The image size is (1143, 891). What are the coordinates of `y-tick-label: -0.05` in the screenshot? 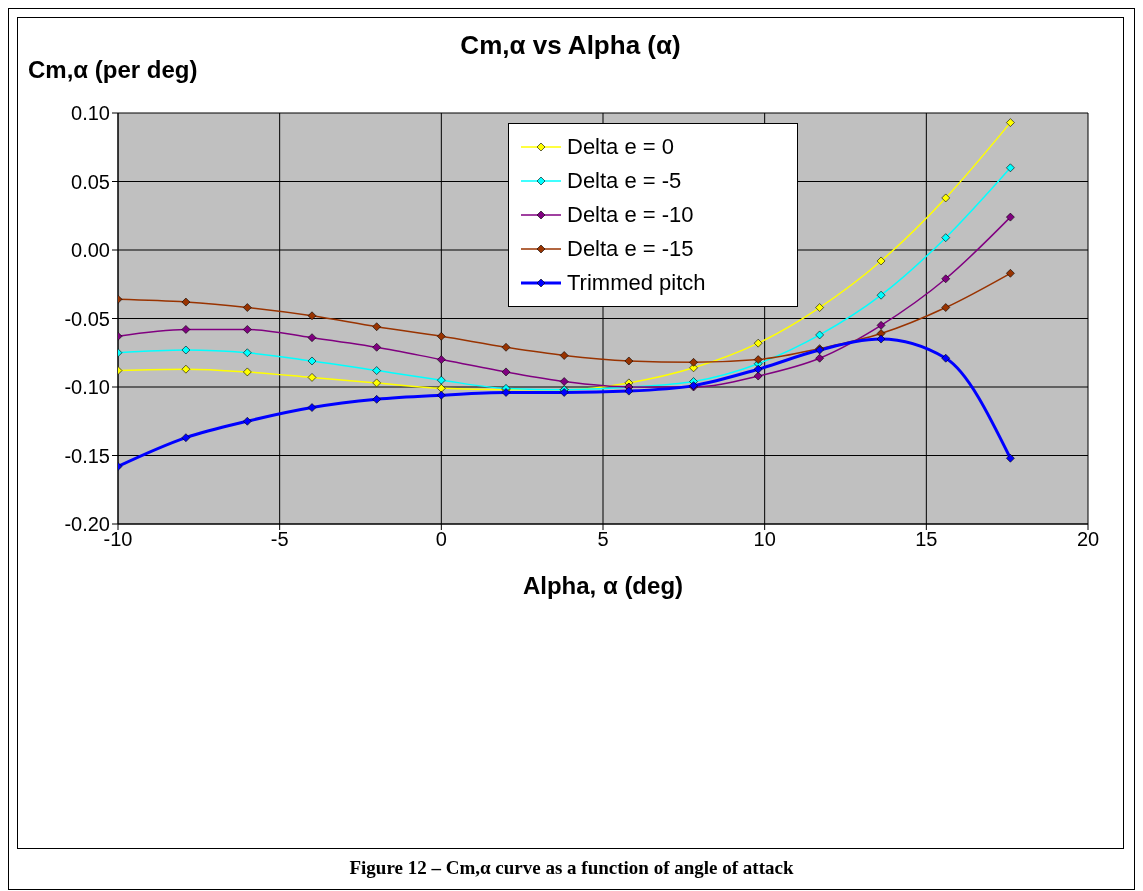 It's located at (87, 318).